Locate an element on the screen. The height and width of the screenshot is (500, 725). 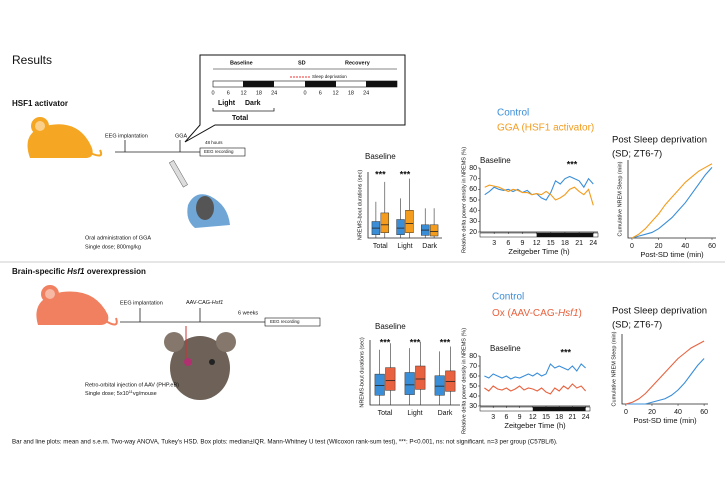
y-tick-label: 60 is located at coordinates (473, 376).